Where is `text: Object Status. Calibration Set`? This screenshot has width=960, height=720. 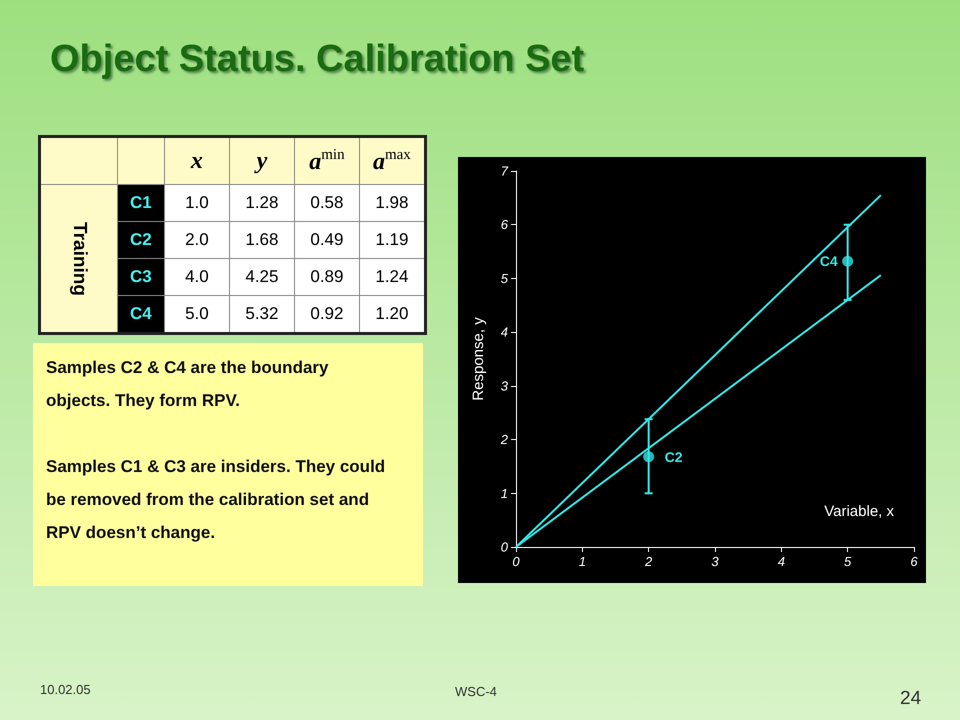
text: Object Status. Calibration Set is located at coordinates (317, 59).